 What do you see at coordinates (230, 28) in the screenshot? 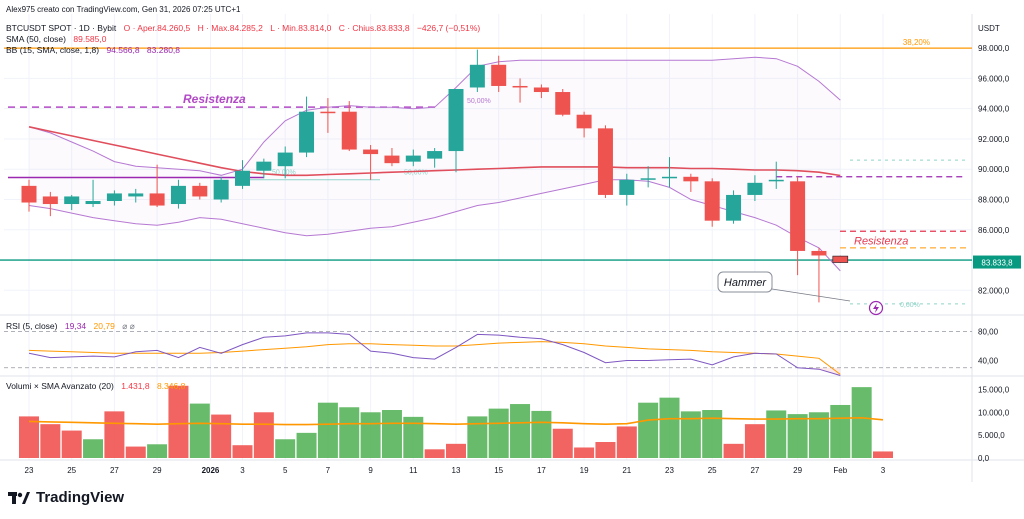
I see `legend-high: H · Max.84.285,2` at bounding box center [230, 28].